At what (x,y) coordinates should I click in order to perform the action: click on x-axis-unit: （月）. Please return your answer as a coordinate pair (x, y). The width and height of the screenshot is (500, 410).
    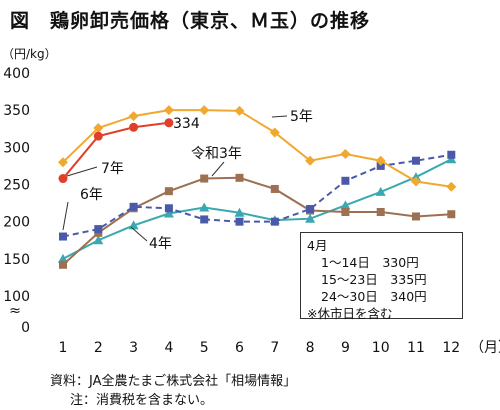
    Looking at the image, I should click on (485, 348).